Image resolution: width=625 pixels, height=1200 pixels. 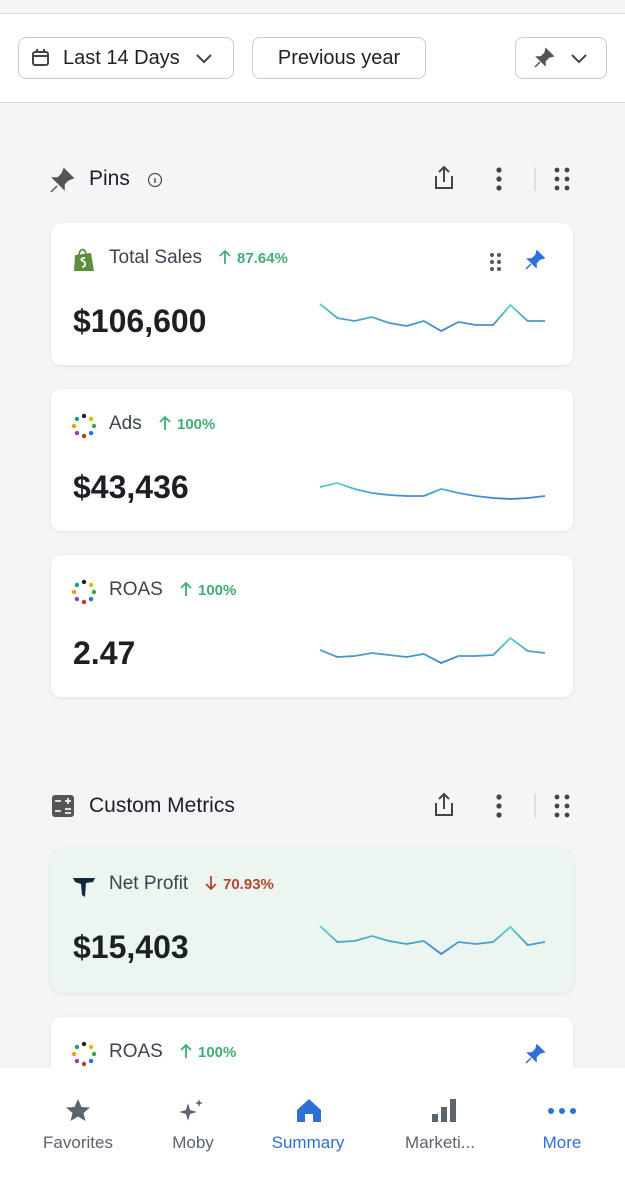 I want to click on date-range-label: Last 14 Days, so click(x=121, y=57).